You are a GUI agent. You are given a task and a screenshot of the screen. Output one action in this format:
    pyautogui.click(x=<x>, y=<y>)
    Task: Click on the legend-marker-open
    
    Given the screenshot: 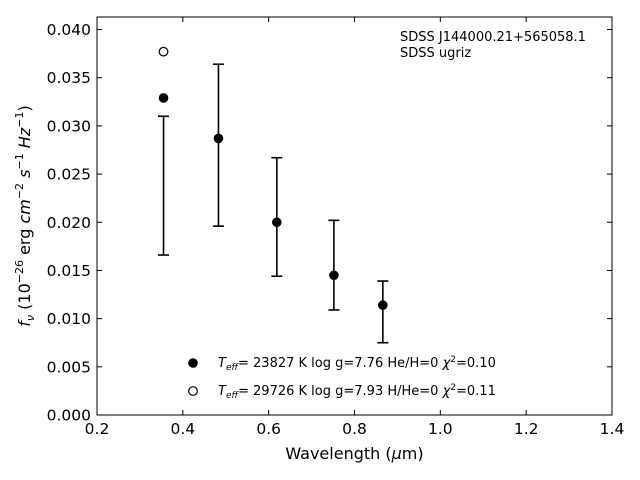 What is the action you would take?
    pyautogui.click(x=193, y=391)
    